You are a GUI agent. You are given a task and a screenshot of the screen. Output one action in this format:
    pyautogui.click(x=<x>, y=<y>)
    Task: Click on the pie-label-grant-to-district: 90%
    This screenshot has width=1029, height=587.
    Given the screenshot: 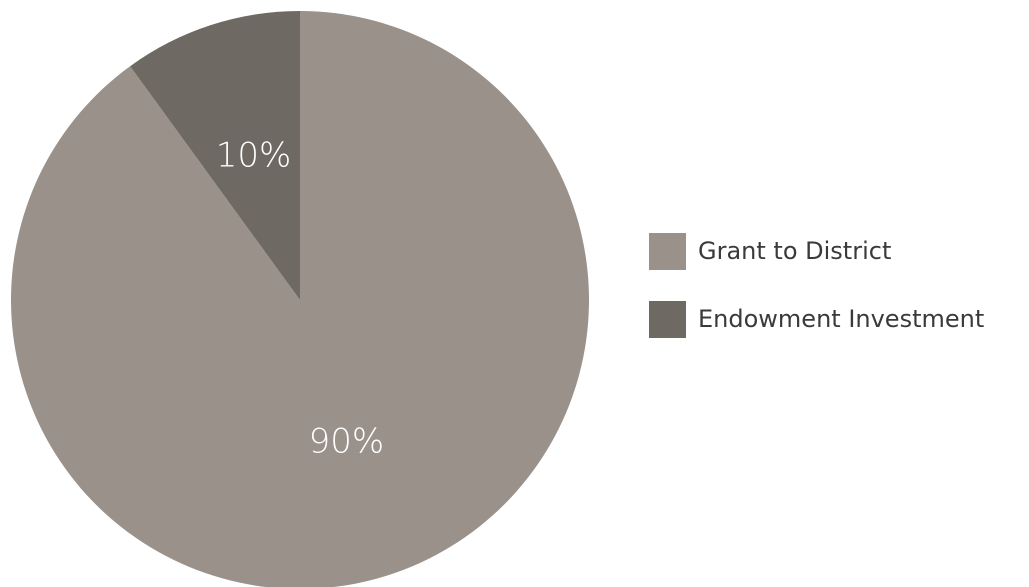 What is the action you would take?
    pyautogui.click(x=347, y=441)
    